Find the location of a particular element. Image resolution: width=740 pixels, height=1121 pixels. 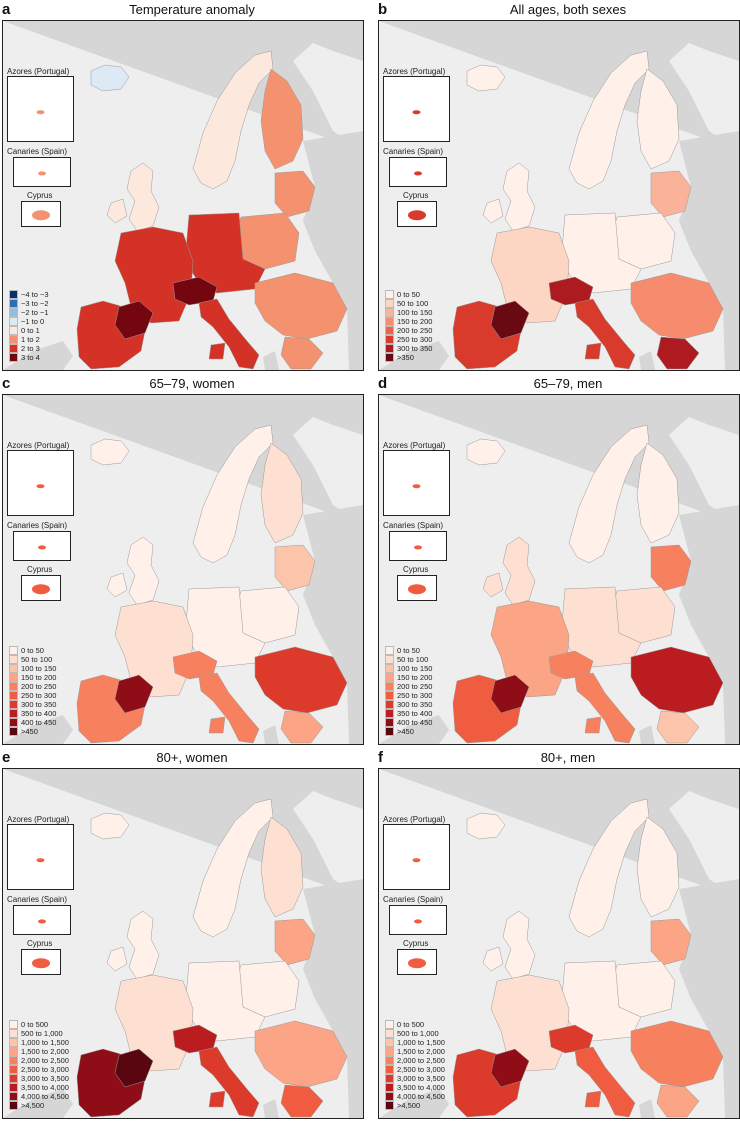

legend-label: 150 to 200 is located at coordinates (415, 321).